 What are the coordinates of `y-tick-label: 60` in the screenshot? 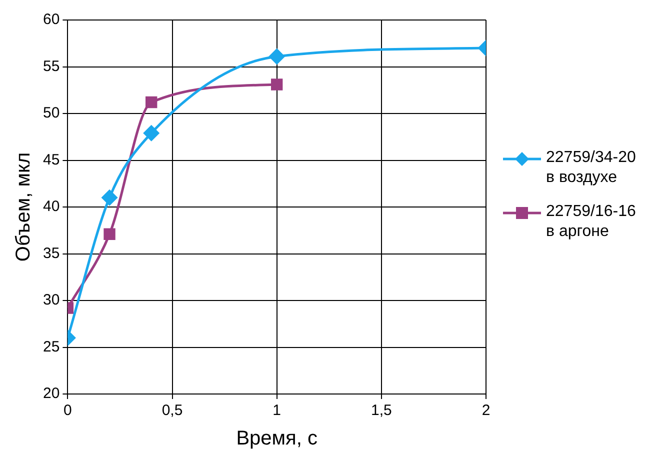 It's located at (51, 19).